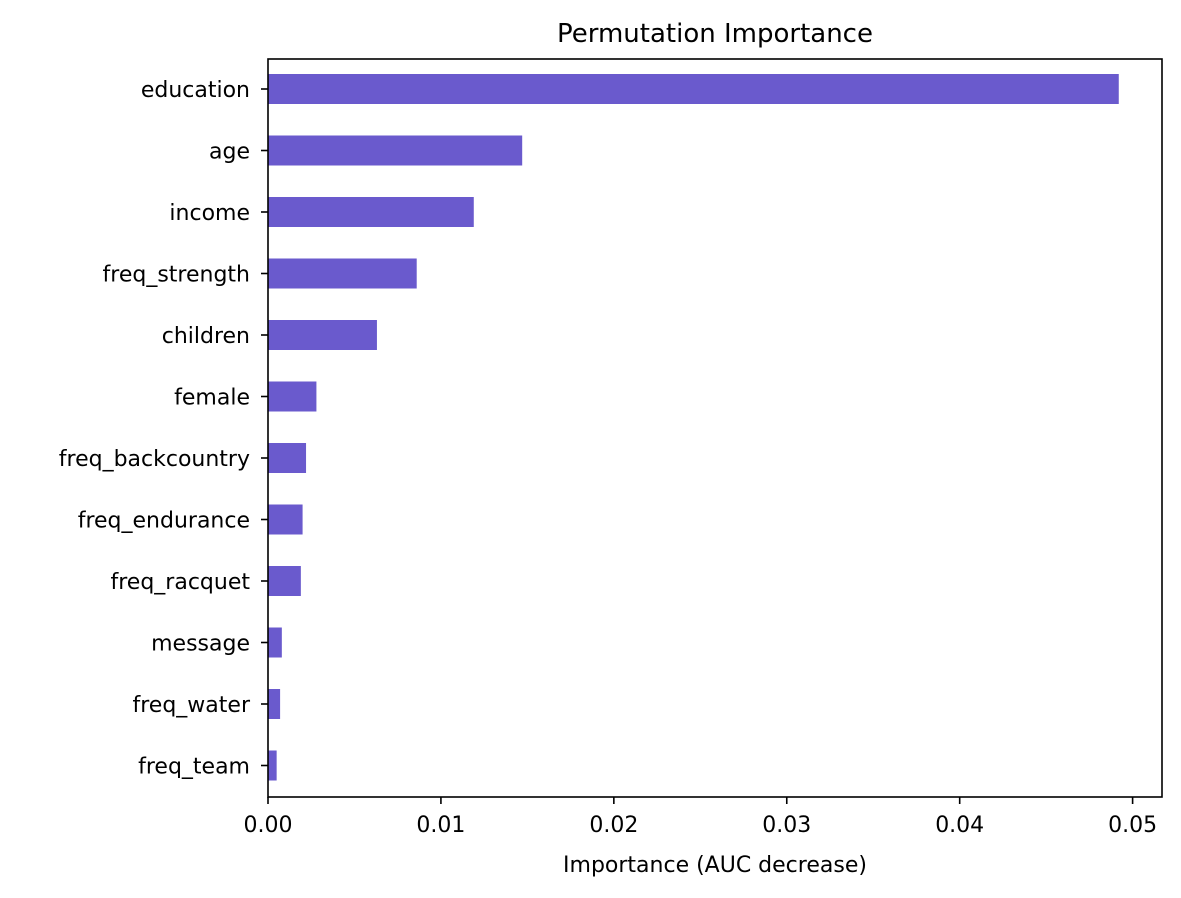 The image size is (1181, 898). I want to click on y-tick-label-freq-strength: freq_strength, so click(176, 275).